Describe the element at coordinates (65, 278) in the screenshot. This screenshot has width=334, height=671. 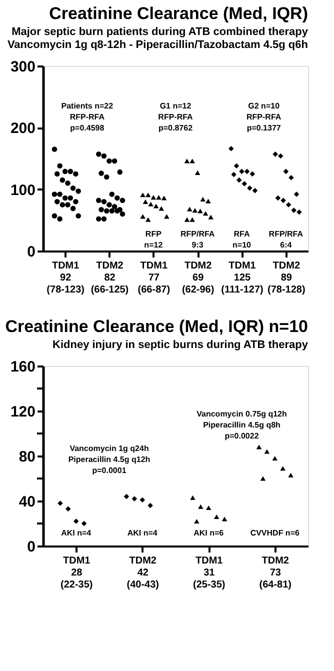
I see `x-tick-label: TDM1 92 (78-123)` at that location.